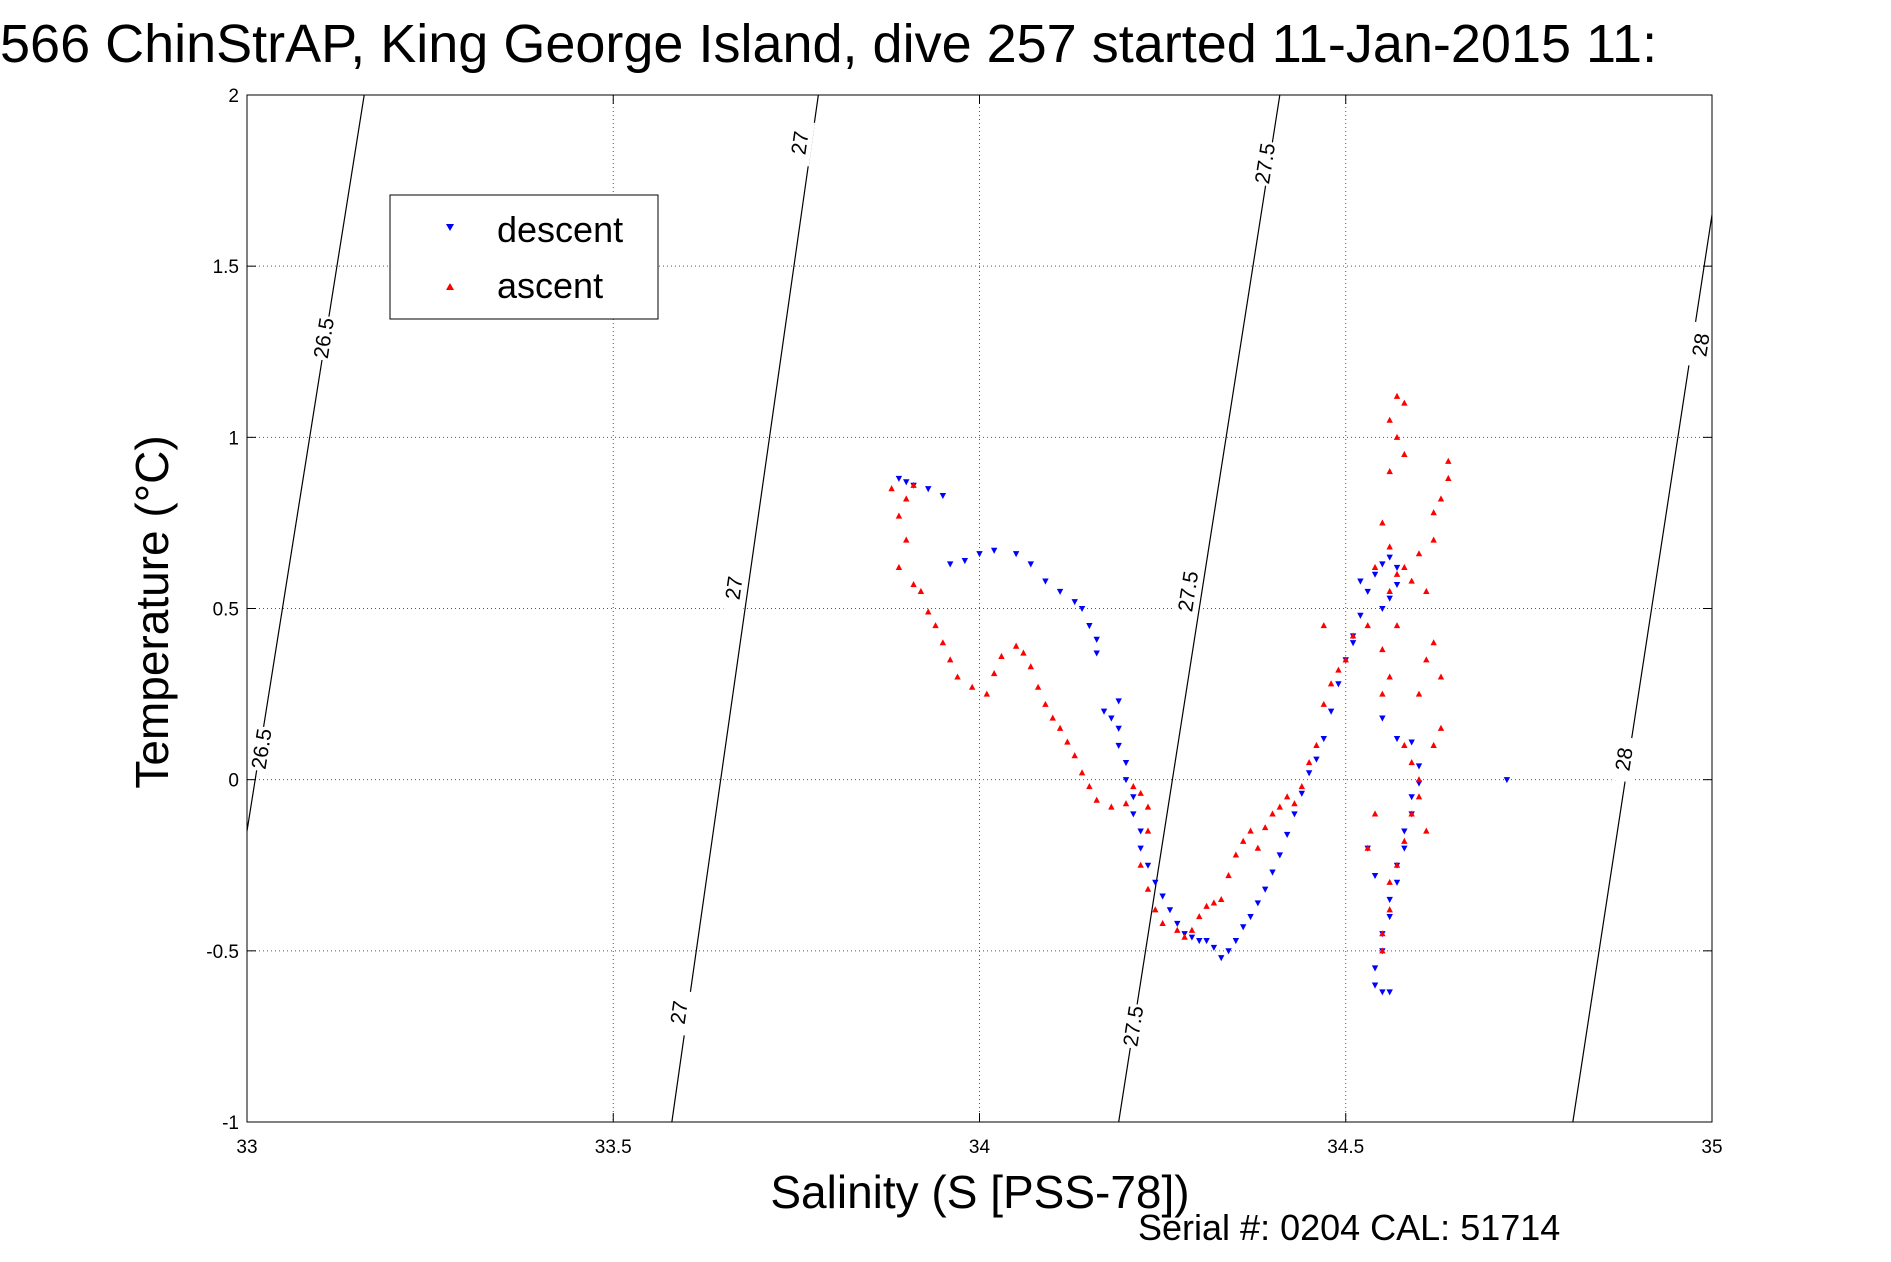 This screenshot has height=1262, width=1891. What do you see at coordinates (1642, 668) in the screenshot?
I see `density-contour-line` at bounding box center [1642, 668].